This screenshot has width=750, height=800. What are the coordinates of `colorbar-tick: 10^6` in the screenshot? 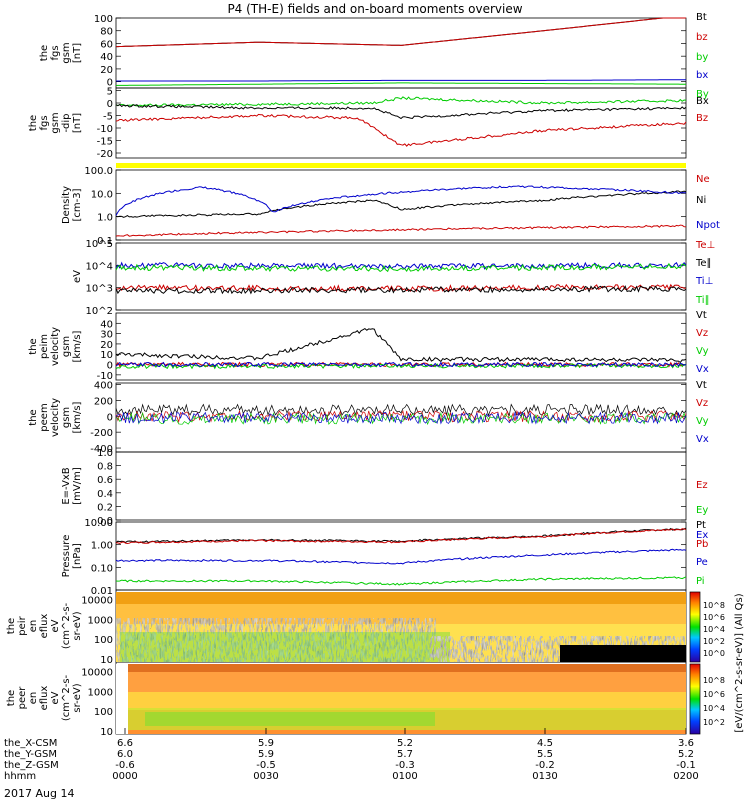 It's located at (714, 617).